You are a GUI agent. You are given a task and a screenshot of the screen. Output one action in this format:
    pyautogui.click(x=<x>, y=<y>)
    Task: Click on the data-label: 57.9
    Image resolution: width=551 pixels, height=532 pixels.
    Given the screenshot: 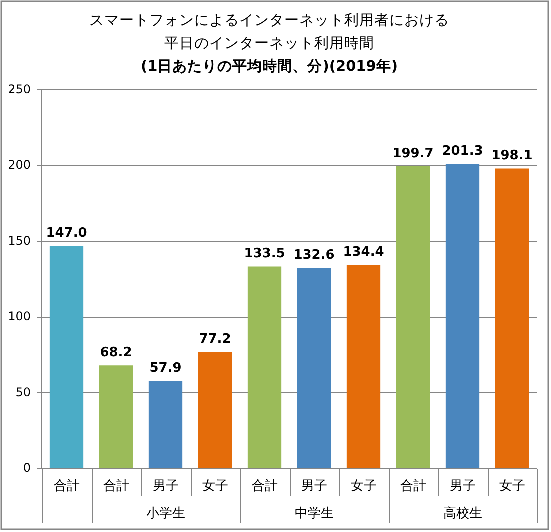 What is the action you would take?
    pyautogui.click(x=166, y=368)
    